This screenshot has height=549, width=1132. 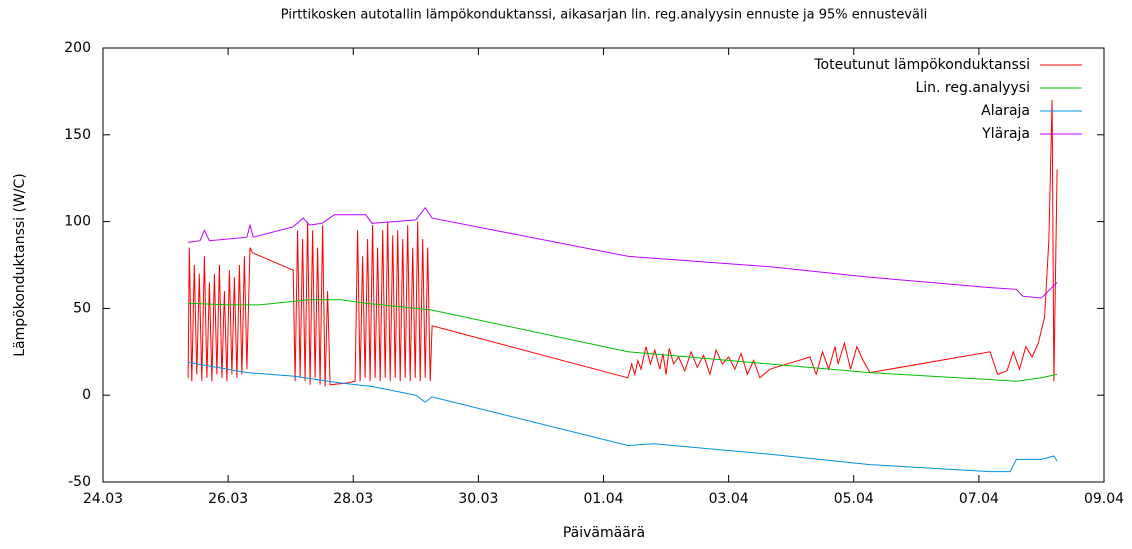 What do you see at coordinates (478, 499) in the screenshot?
I see `x-tick-label: 30.03` at bounding box center [478, 499].